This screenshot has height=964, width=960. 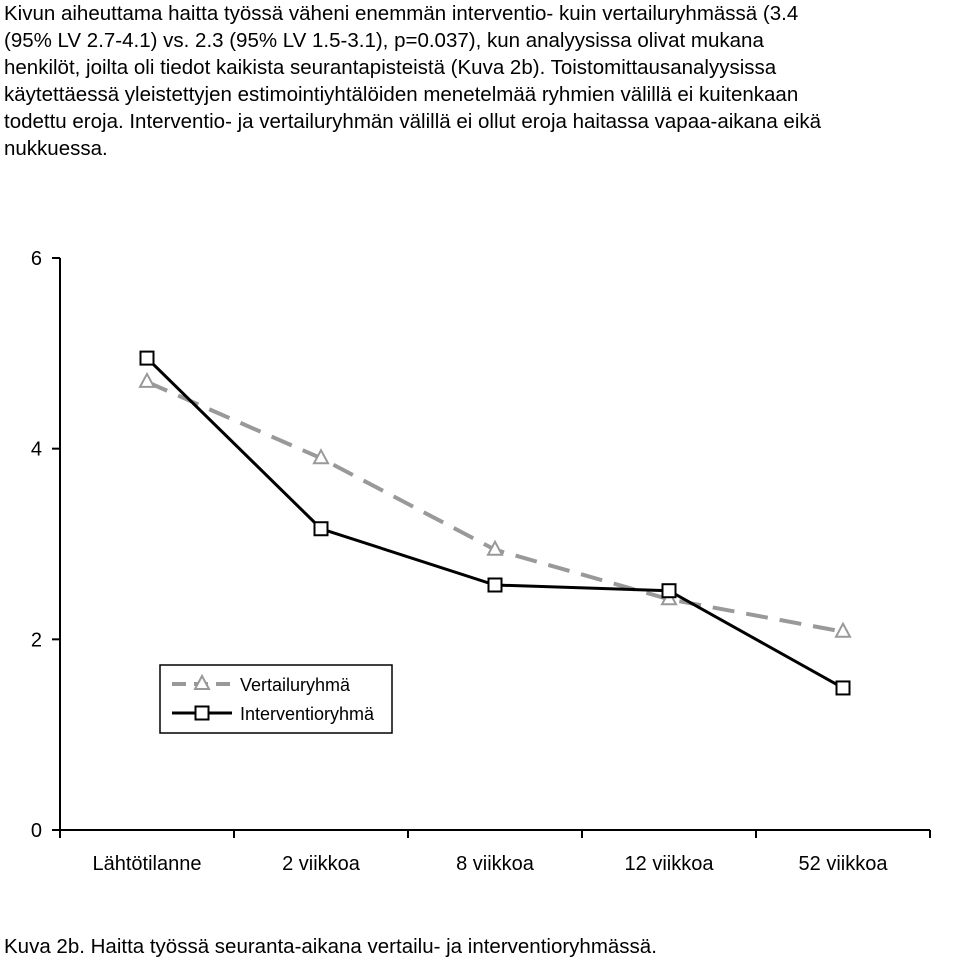 What do you see at coordinates (495, 864) in the screenshot?
I see `x-tick-label: 8 viikkoa` at bounding box center [495, 864].